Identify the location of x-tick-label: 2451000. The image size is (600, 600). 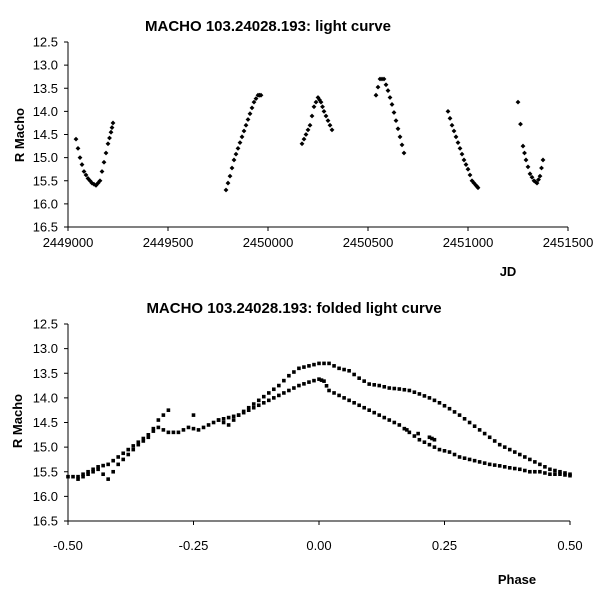
(468, 242).